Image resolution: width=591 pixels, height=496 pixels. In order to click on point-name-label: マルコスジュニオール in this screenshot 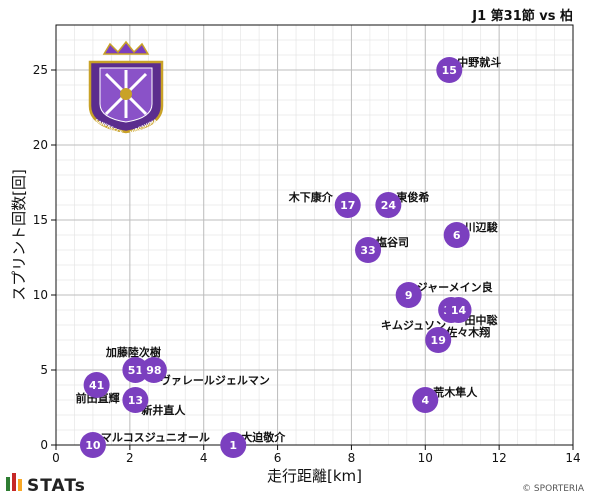, I will do `click(155, 437)`.